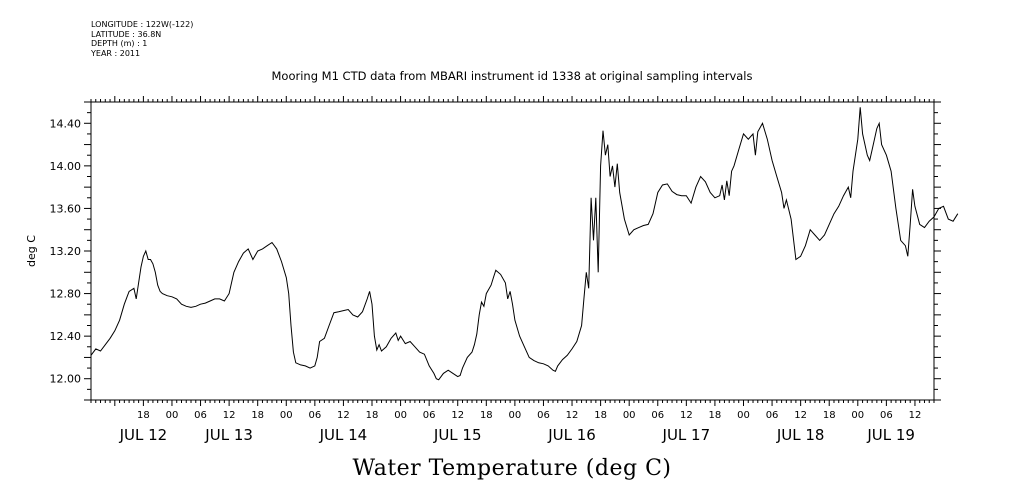  What do you see at coordinates (142, 24) in the screenshot?
I see `longitude-label: LONGITUDE : 122W(-122)` at bounding box center [142, 24].